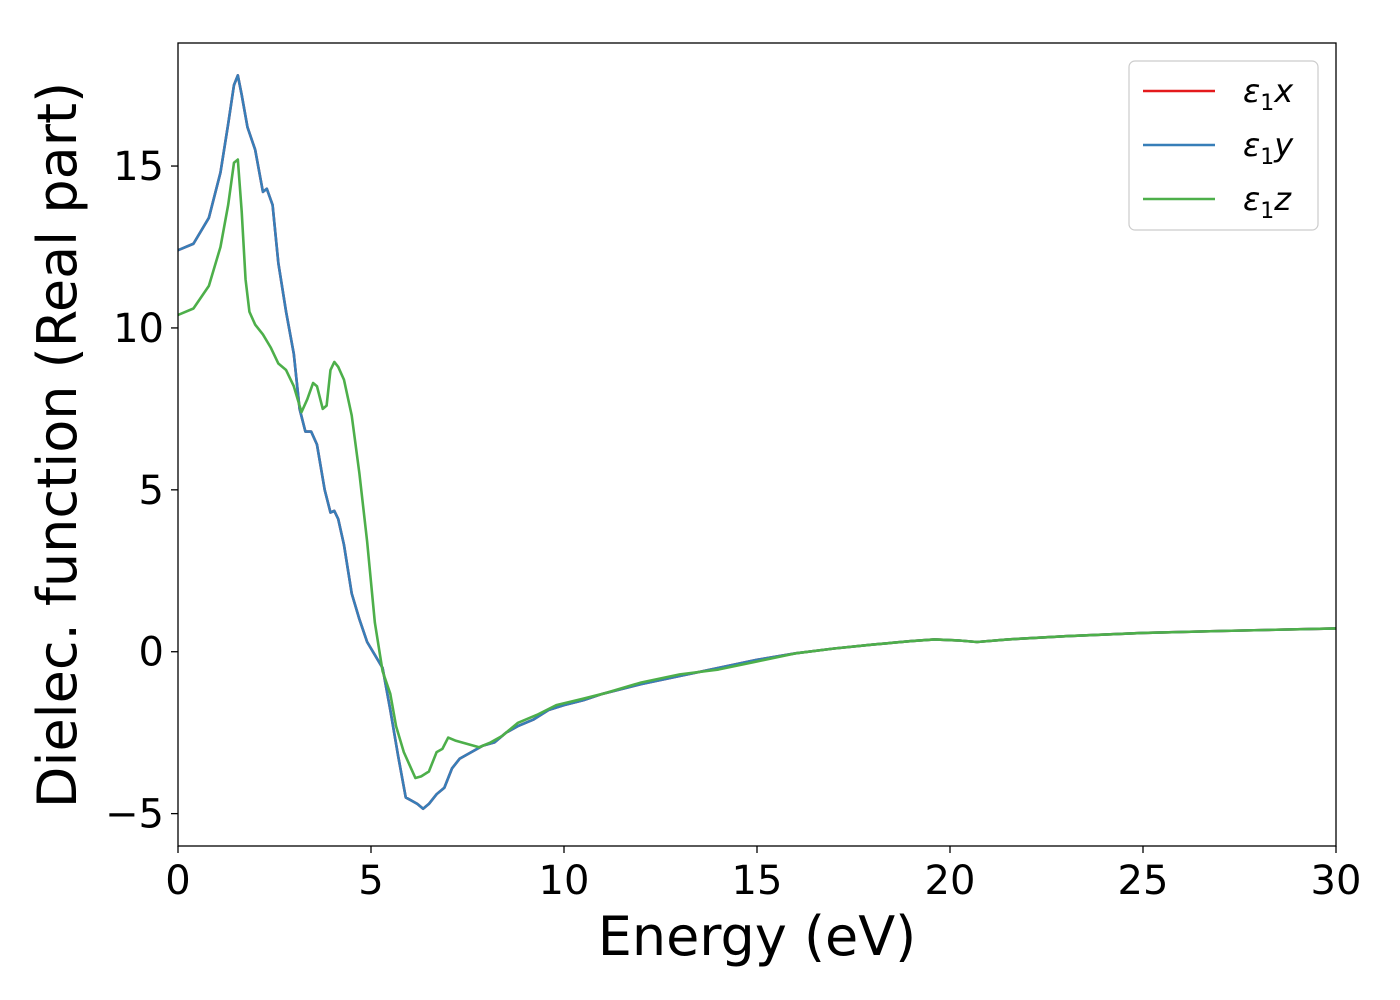 The image size is (1400, 1000). What do you see at coordinates (1268, 148) in the screenshot?
I see `legend-label-2: ε1y` at bounding box center [1268, 148].